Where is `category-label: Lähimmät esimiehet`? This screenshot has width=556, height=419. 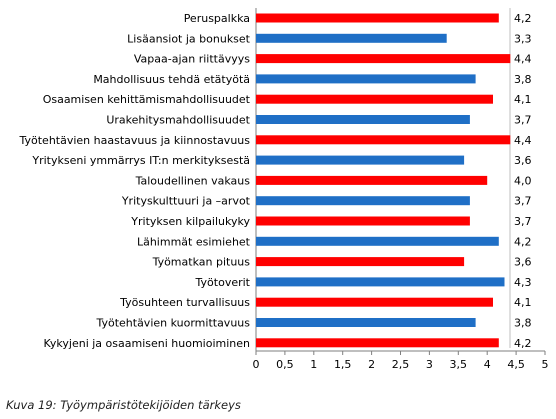 category-label: Lähimmät esimiehet is located at coordinates (194, 241).